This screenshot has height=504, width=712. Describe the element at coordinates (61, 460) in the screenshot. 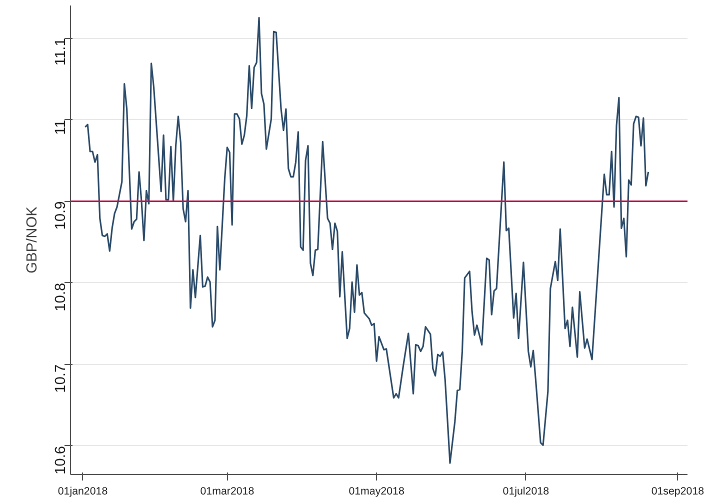

I see `y-tick-label: 10.6` at that location.